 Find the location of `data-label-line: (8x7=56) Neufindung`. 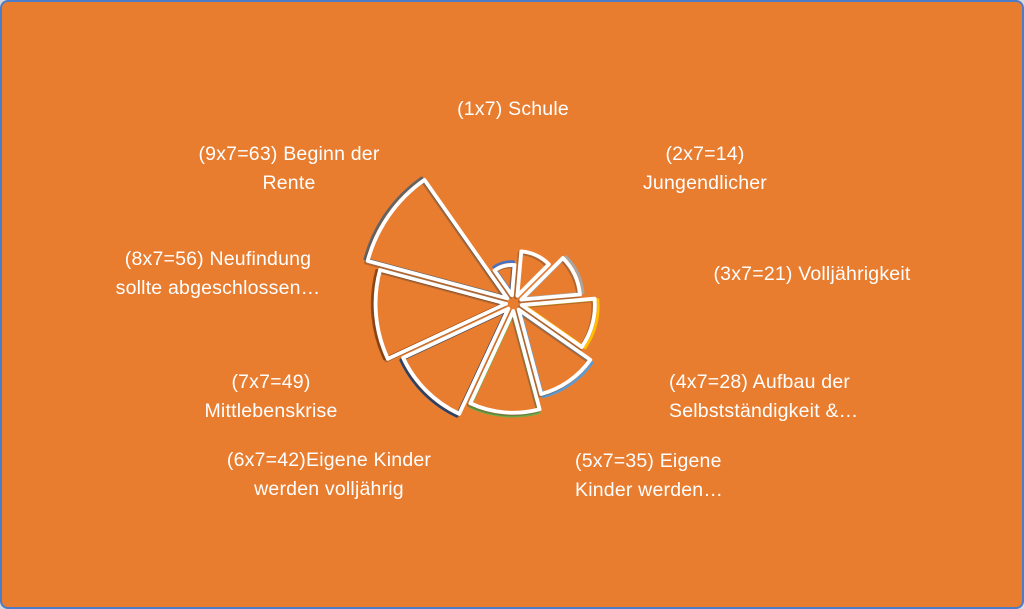

data-label-line: (8x7=56) Neufindung is located at coordinates (218, 259).